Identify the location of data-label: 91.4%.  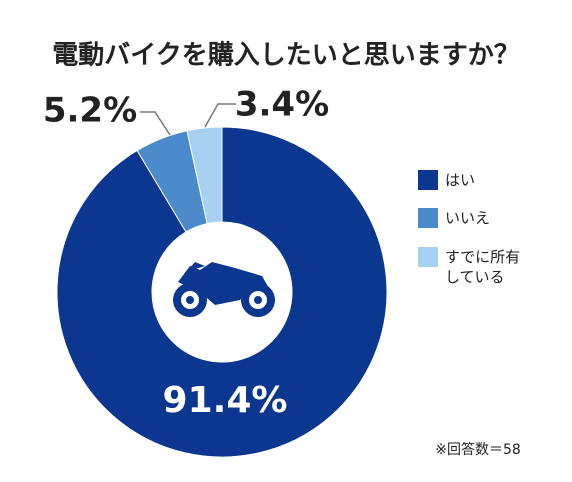
(225, 400).